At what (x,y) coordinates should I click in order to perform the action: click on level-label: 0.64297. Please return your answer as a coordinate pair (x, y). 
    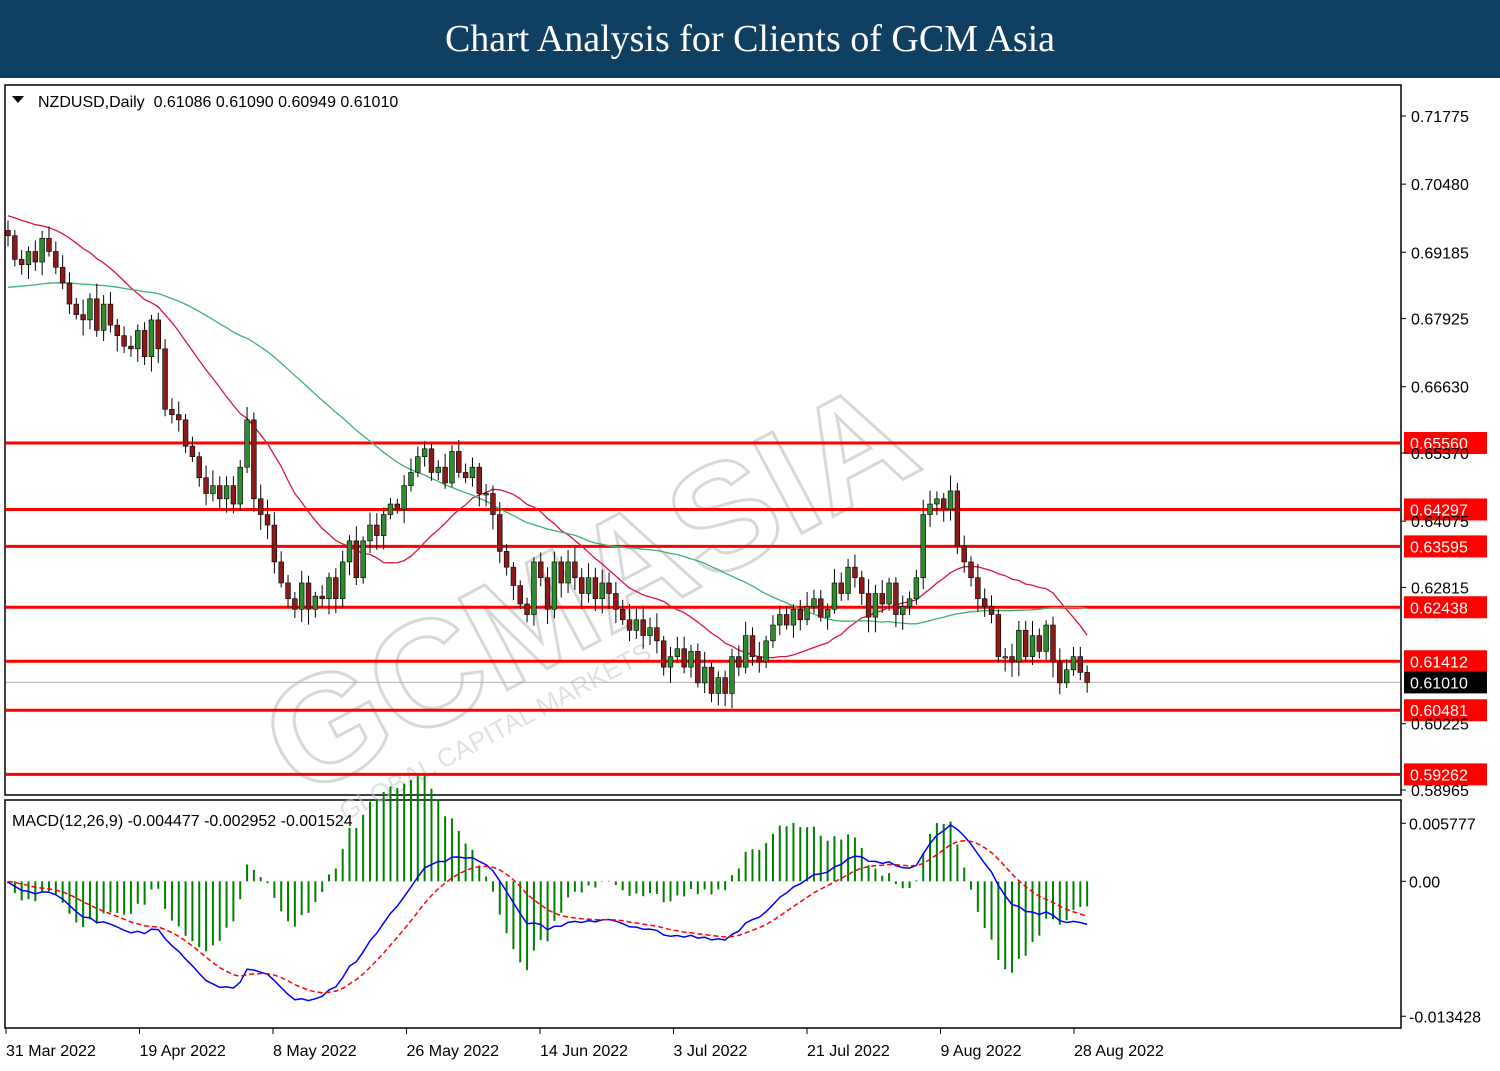
    Looking at the image, I should click on (1439, 510).